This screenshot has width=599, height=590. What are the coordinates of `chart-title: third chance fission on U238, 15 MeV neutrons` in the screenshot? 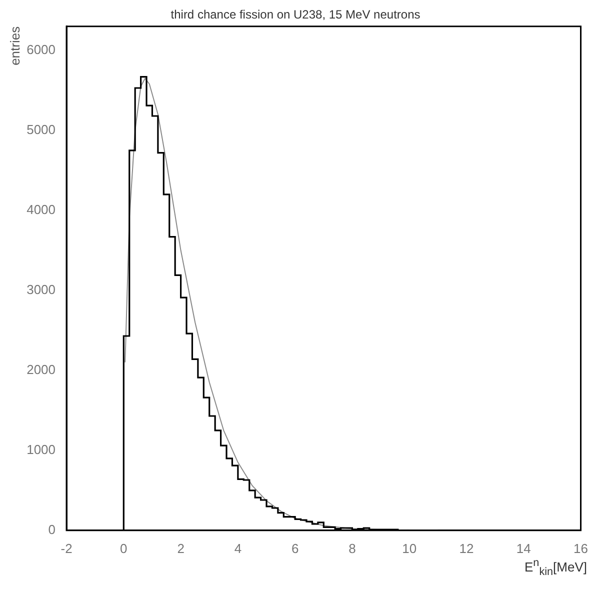 It's located at (295, 15).